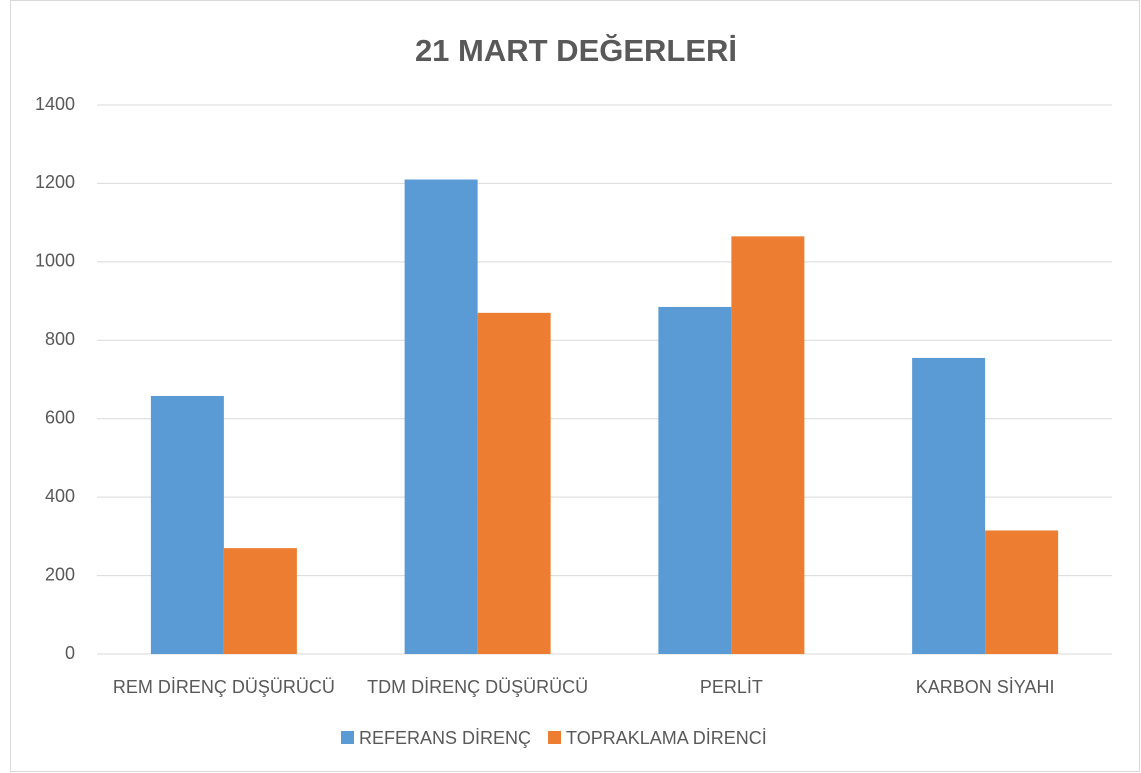 Image resolution: width=1141 pixels, height=773 pixels. What do you see at coordinates (60, 496) in the screenshot?
I see `y-tick-label: 400` at bounding box center [60, 496].